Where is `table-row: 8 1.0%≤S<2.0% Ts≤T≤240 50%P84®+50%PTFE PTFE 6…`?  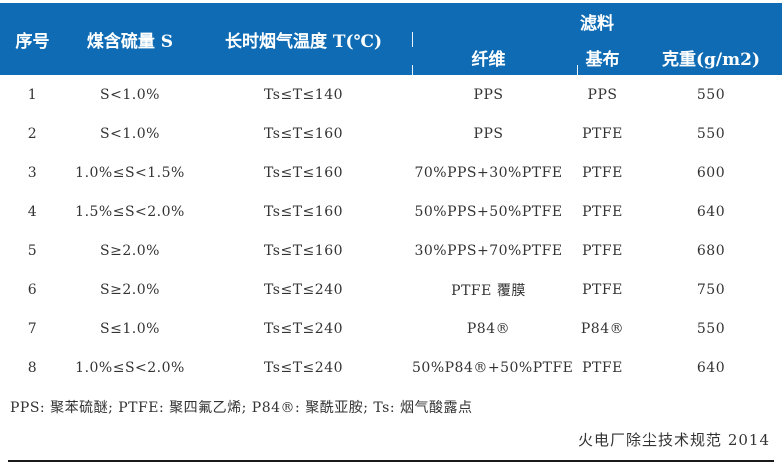 table-row: 8 1.0%≤S<2.0% Ts≤T≤240 50%P84®+50%PTFE PTFE 6… is located at coordinates (391, 367).